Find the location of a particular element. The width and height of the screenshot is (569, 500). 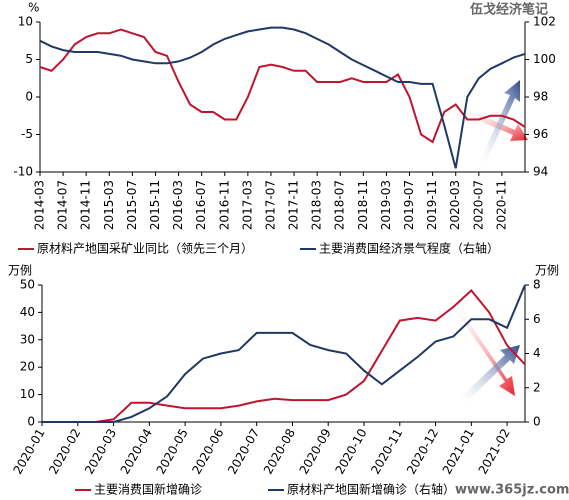

y2-axis-label: 万例 is located at coordinates (547, 271).